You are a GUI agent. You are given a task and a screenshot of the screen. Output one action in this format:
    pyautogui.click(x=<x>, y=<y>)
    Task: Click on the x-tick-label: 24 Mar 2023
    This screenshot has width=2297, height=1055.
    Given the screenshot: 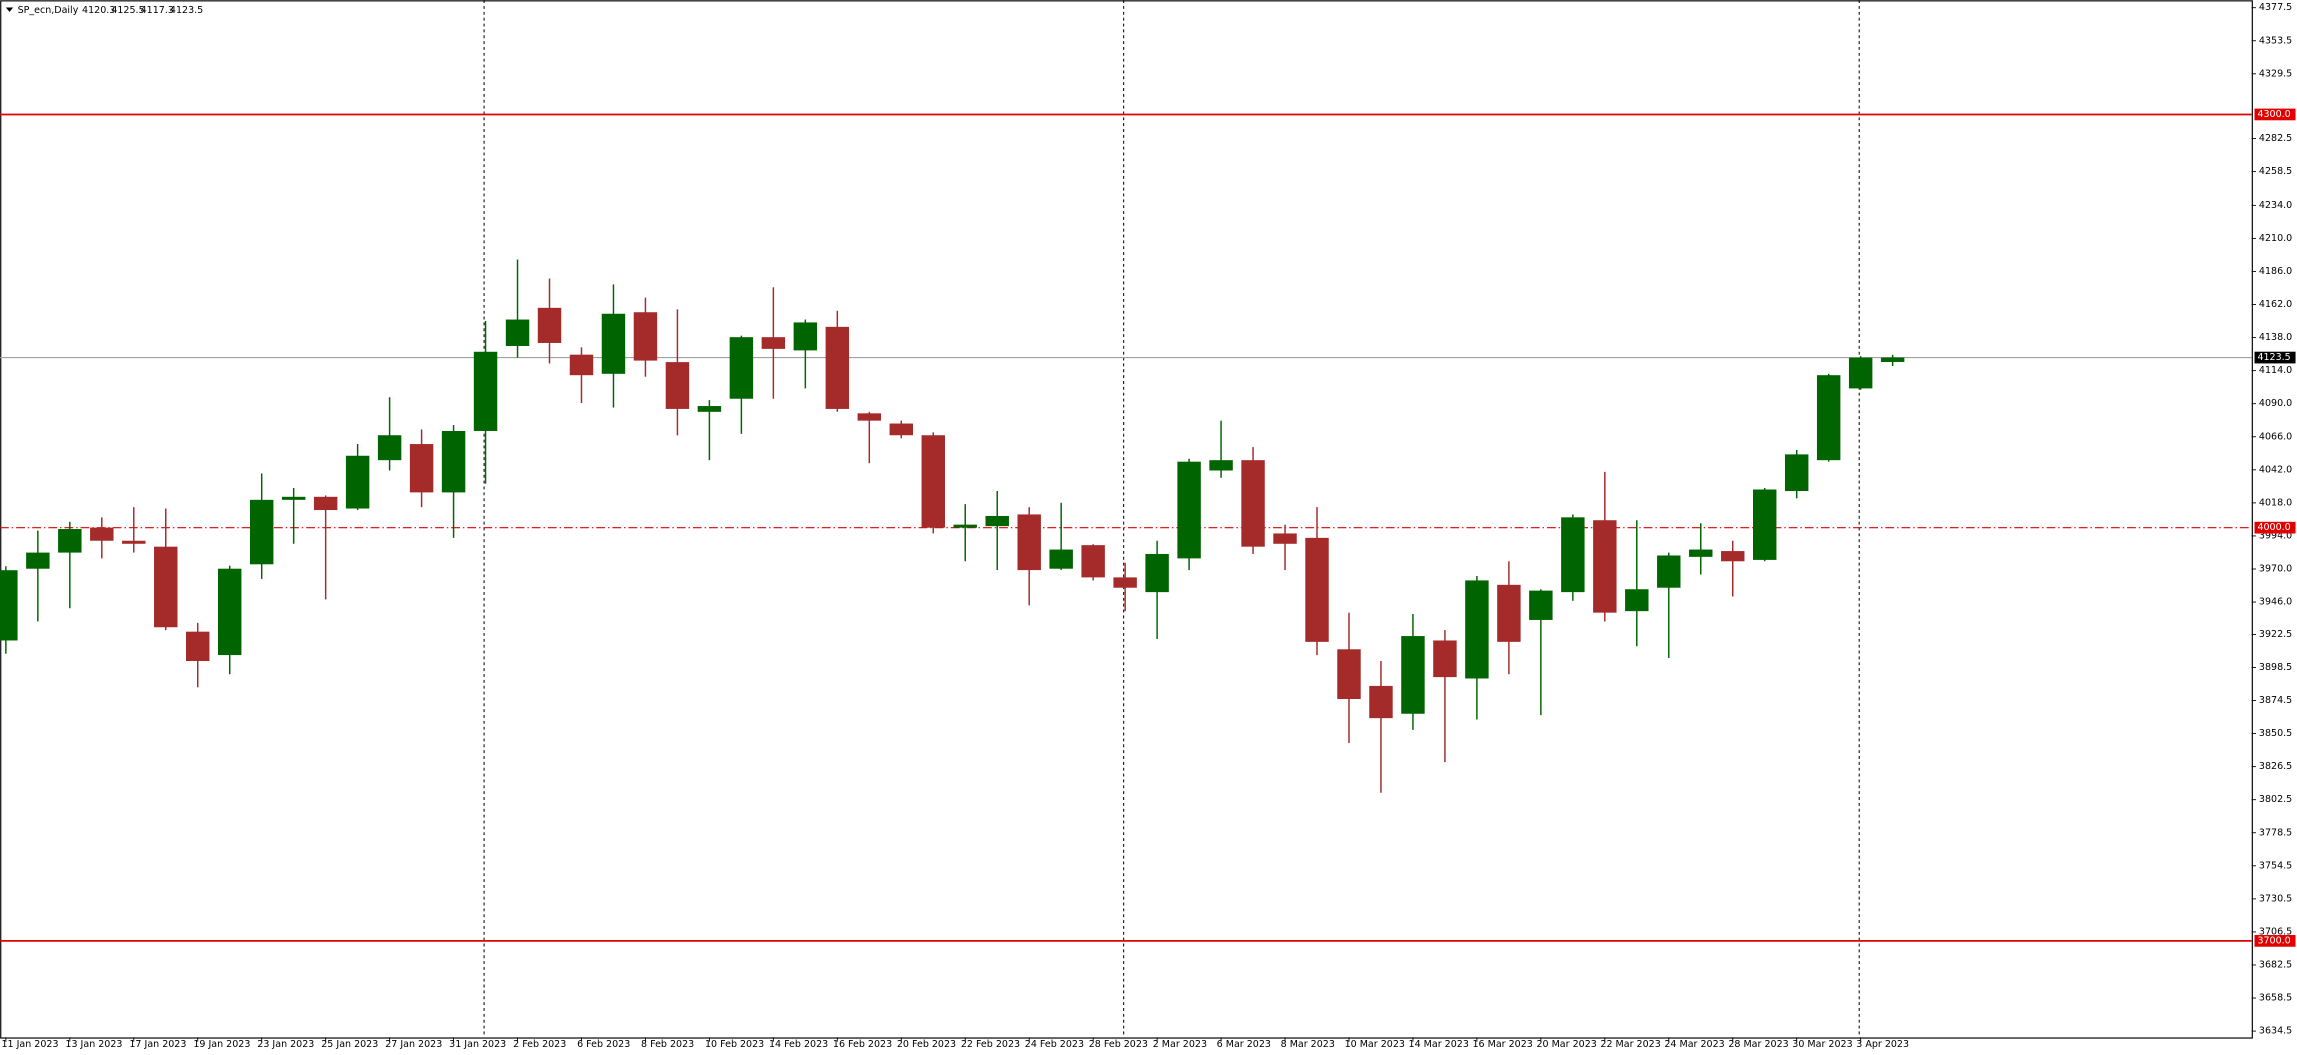 What is the action you would take?
    pyautogui.click(x=1694, y=1044)
    